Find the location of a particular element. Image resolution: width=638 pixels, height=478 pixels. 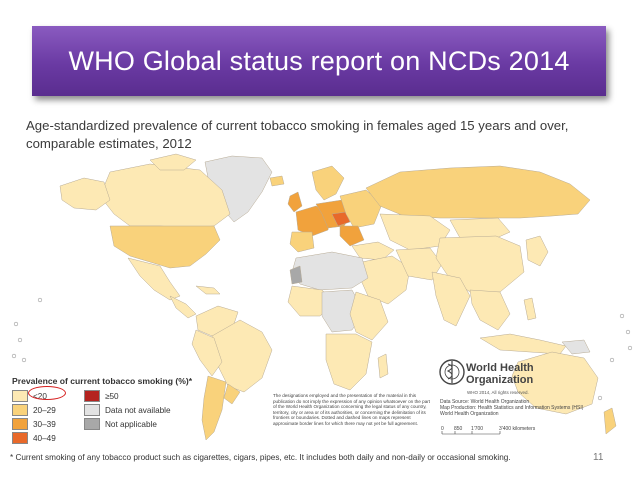

legend-item-not-applicable: Not applicable is located at coordinates (120, 424).